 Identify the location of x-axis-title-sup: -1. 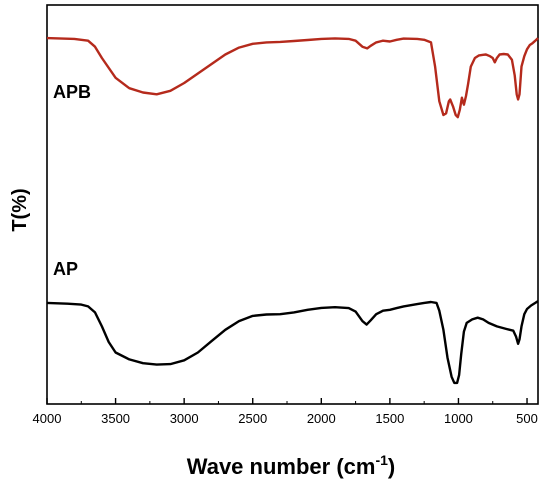
(381, 460).